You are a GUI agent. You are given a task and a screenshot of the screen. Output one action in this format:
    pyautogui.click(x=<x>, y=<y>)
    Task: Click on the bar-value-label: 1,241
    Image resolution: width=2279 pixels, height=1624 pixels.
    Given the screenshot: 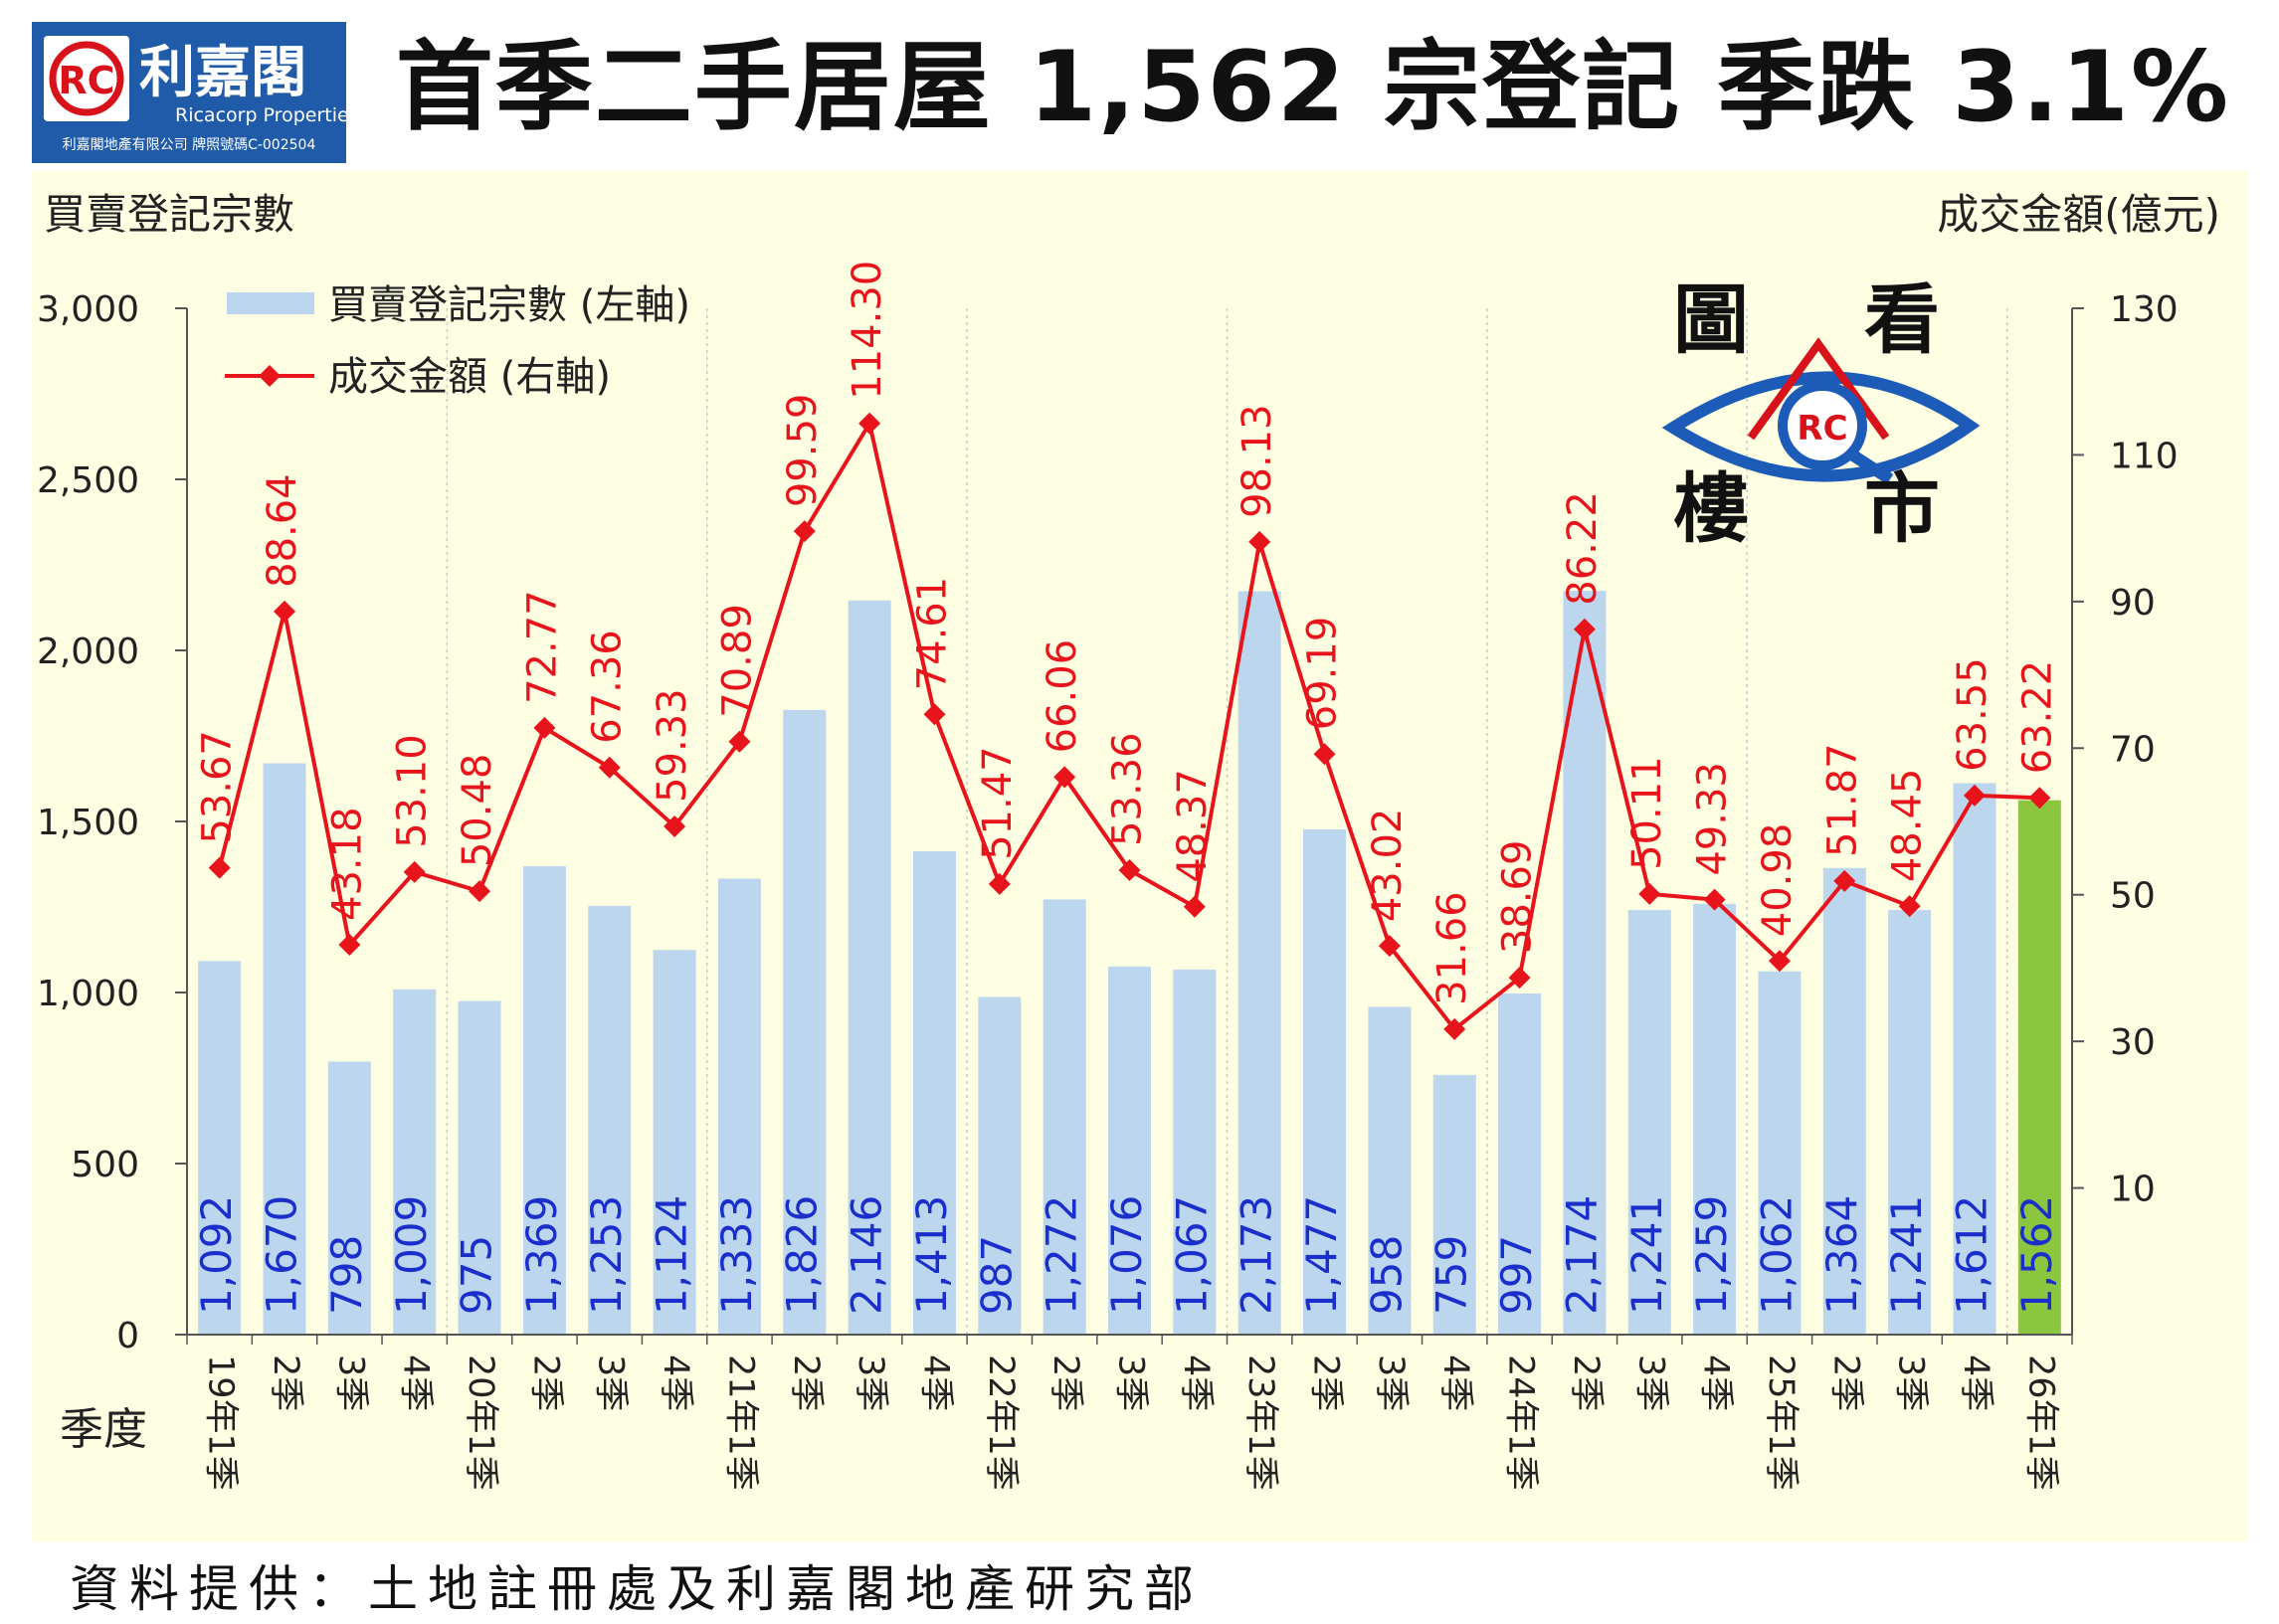 What is the action you would take?
    pyautogui.click(x=1646, y=1255)
    